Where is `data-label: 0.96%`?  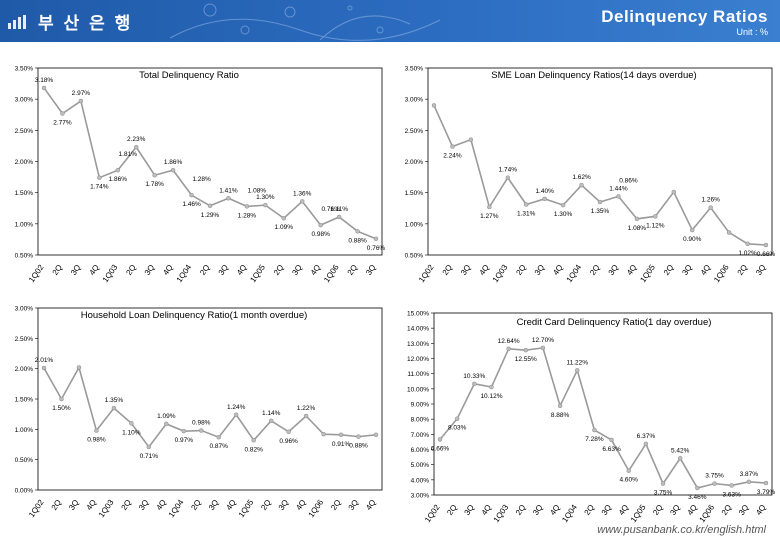 data-label: 0.96% is located at coordinates (288, 441).